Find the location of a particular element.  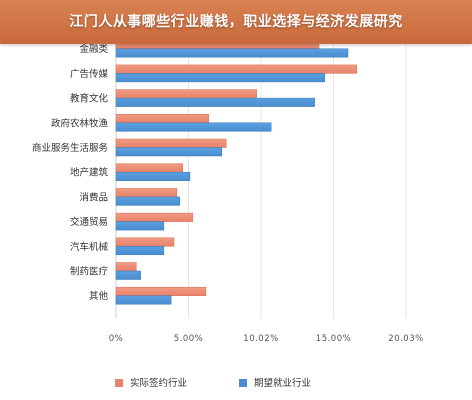

category-label: 交通贸易 is located at coordinates (89, 222).